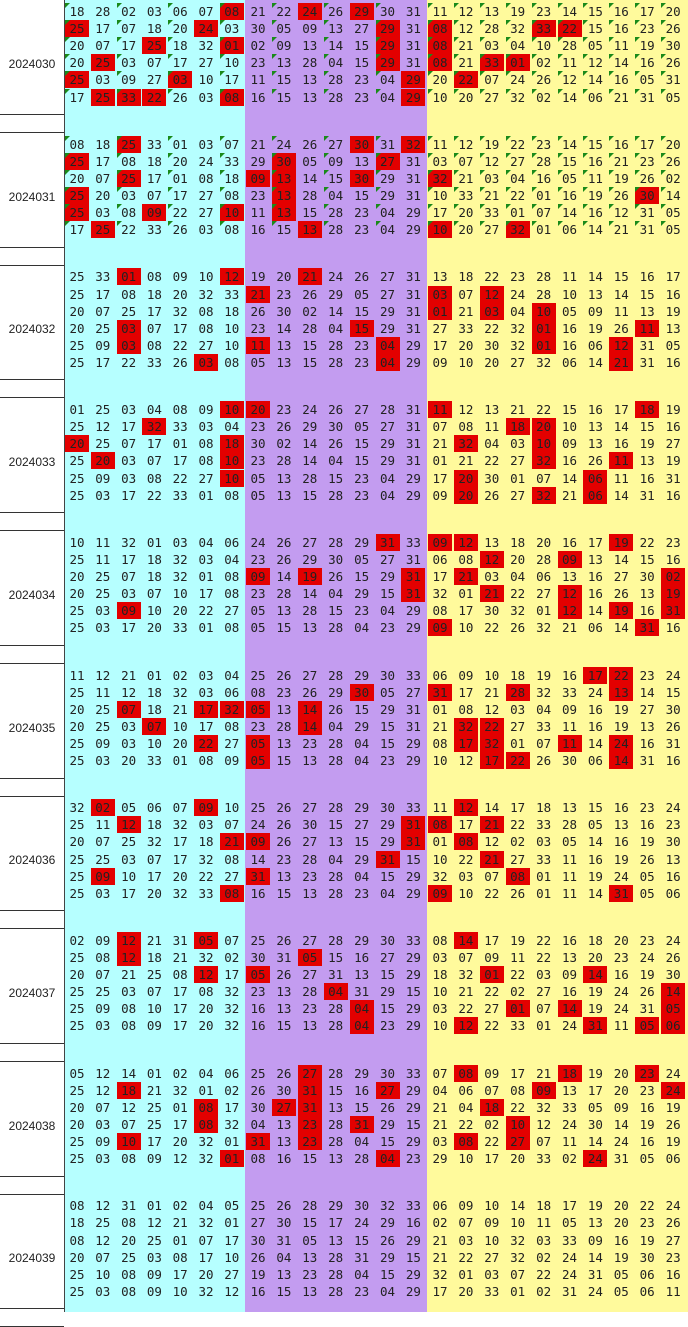 The height and width of the screenshot is (1327, 688). Describe the element at coordinates (647, 195) in the screenshot. I see `hit-number-cell: 30` at that location.